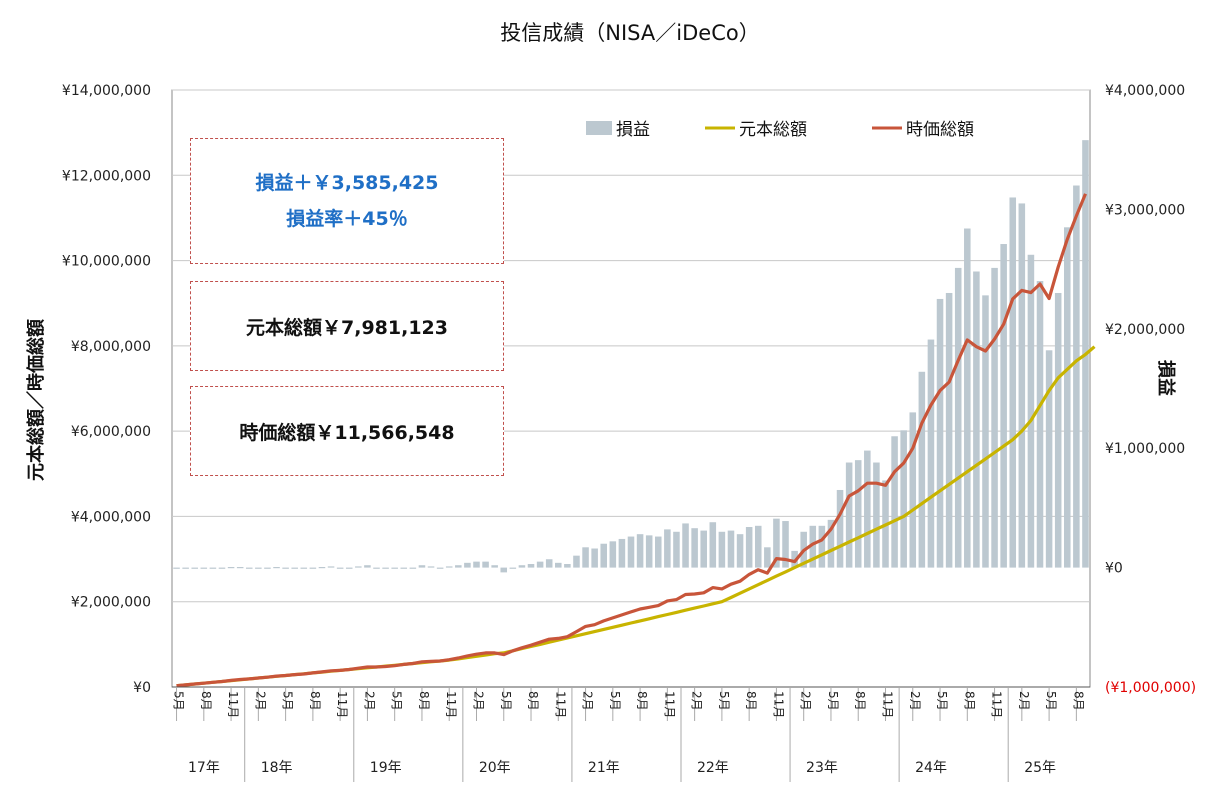 This screenshot has height=802, width=1218. I want to click on left-tick-label: ¥8,000,000, so click(111, 347).